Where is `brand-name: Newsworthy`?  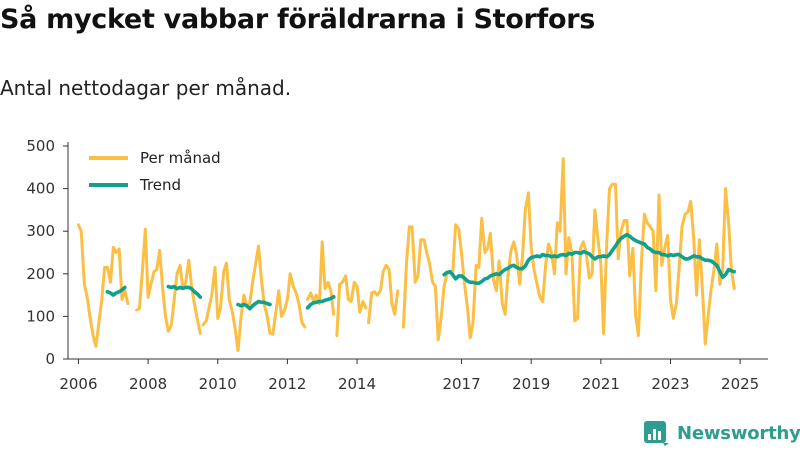
brand-name: Newsworthy is located at coordinates (738, 433).